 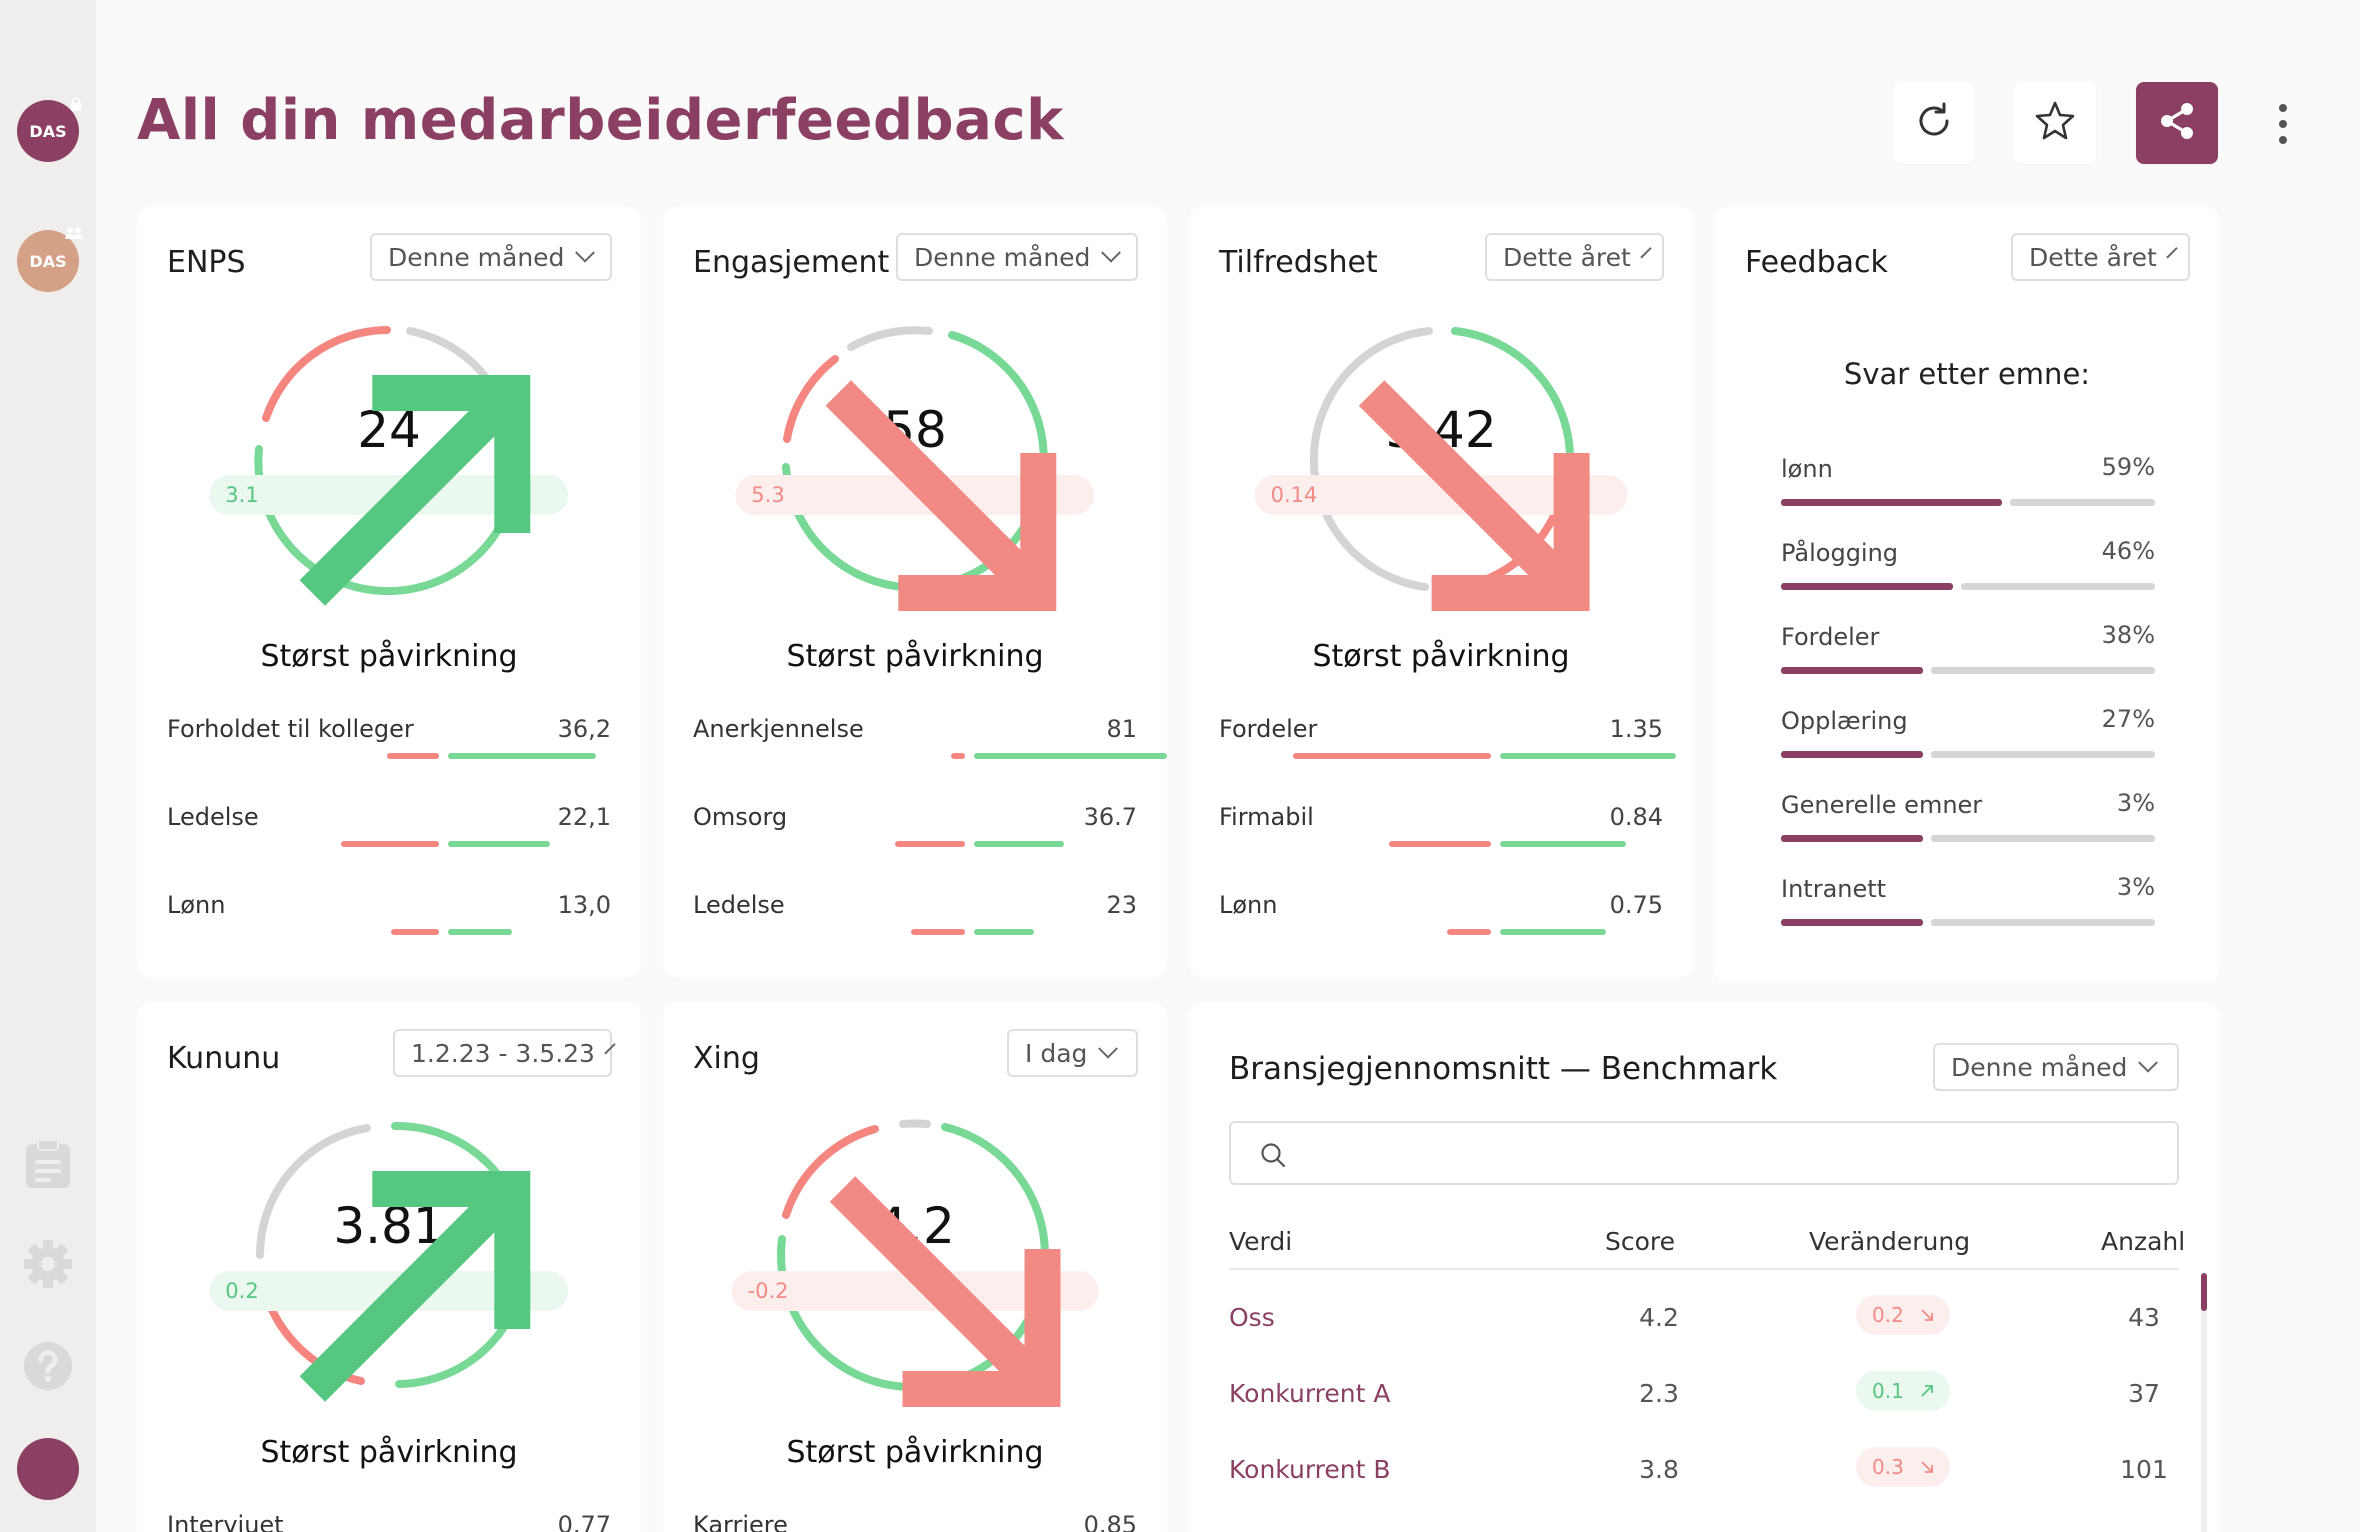 What do you see at coordinates (600, 120) in the screenshot?
I see `page-title: All din medarbeiderfeedback` at bounding box center [600, 120].